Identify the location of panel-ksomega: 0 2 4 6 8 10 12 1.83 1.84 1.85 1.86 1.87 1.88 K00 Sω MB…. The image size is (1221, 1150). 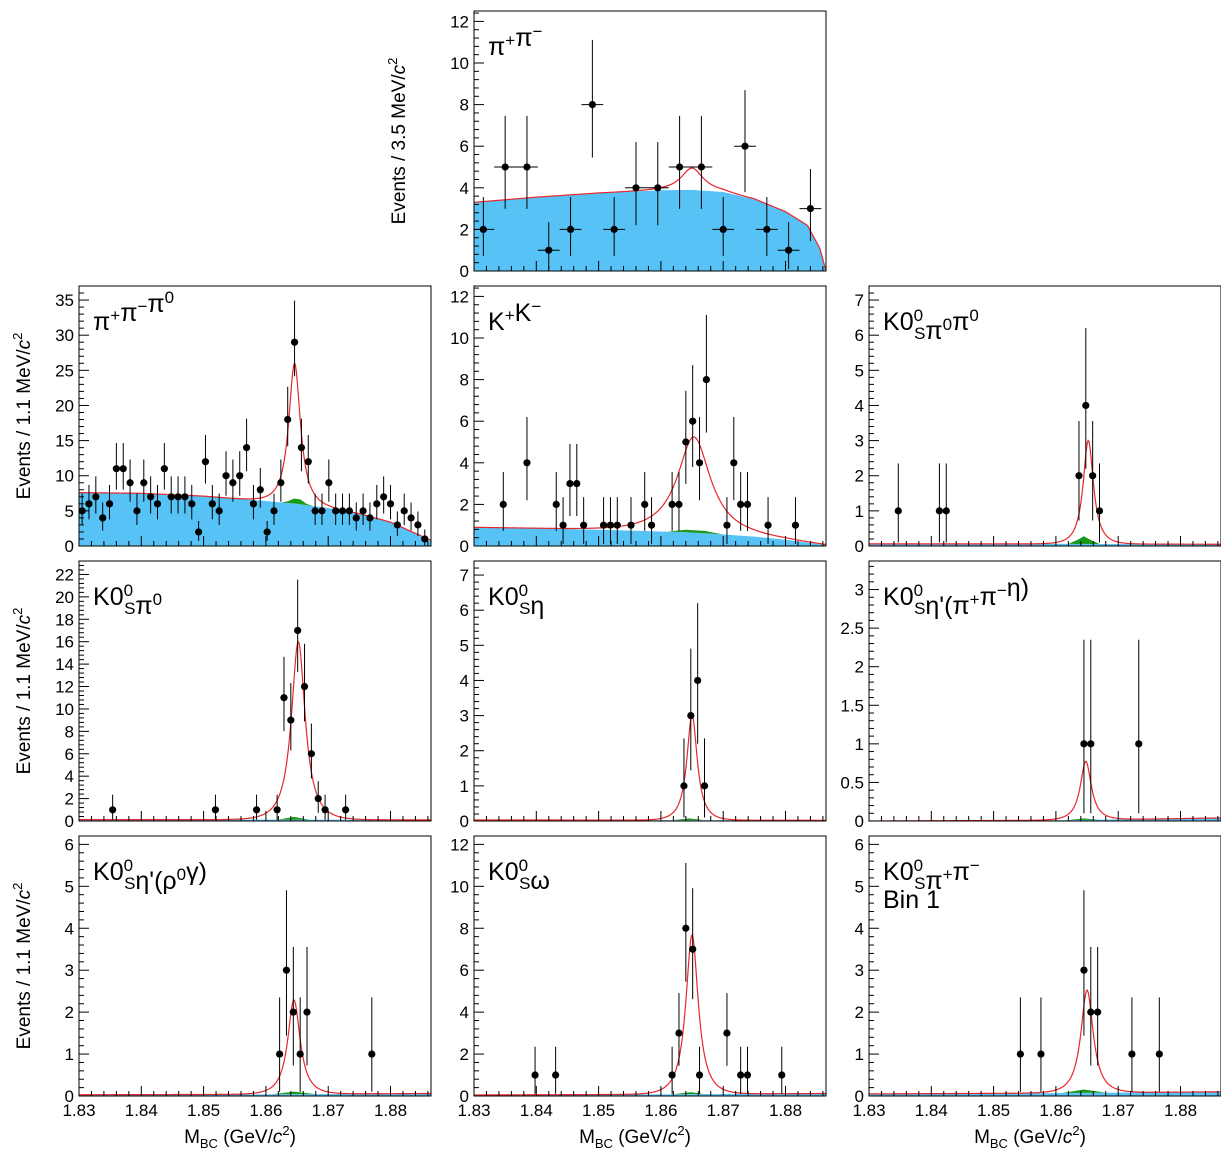
(638, 992).